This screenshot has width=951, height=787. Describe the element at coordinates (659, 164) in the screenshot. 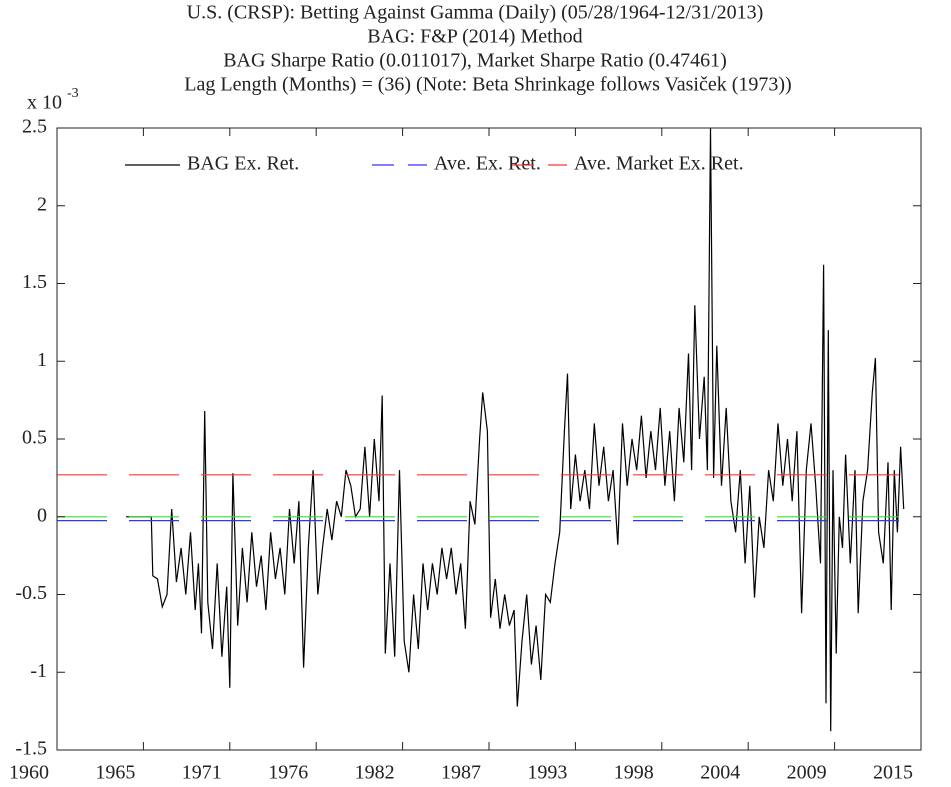

I see `legend-label: Ave. Market Ex. Ret.` at that location.